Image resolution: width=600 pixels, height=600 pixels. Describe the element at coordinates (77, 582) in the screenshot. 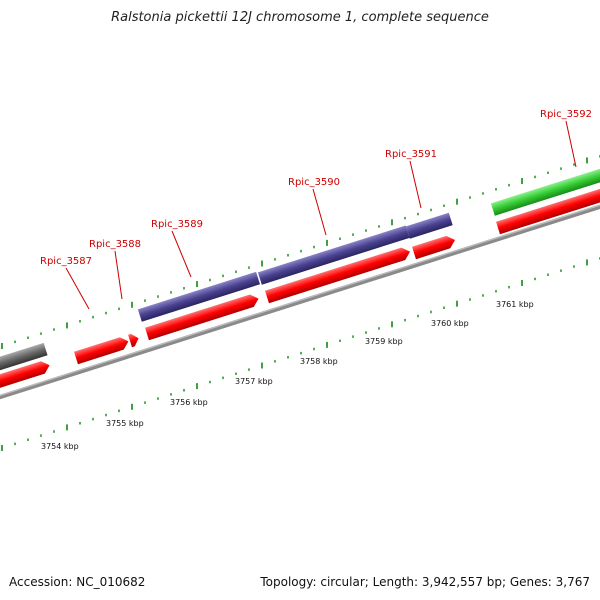

I see `accession-text: Accession: NC_010682` at that location.